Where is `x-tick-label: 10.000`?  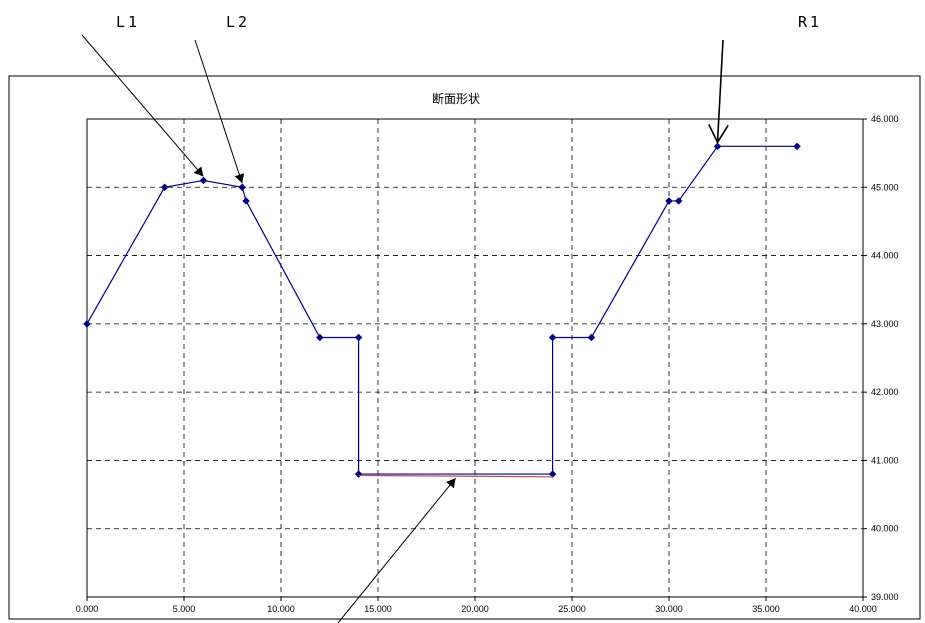 x-tick-label: 10.000 is located at coordinates (281, 609).